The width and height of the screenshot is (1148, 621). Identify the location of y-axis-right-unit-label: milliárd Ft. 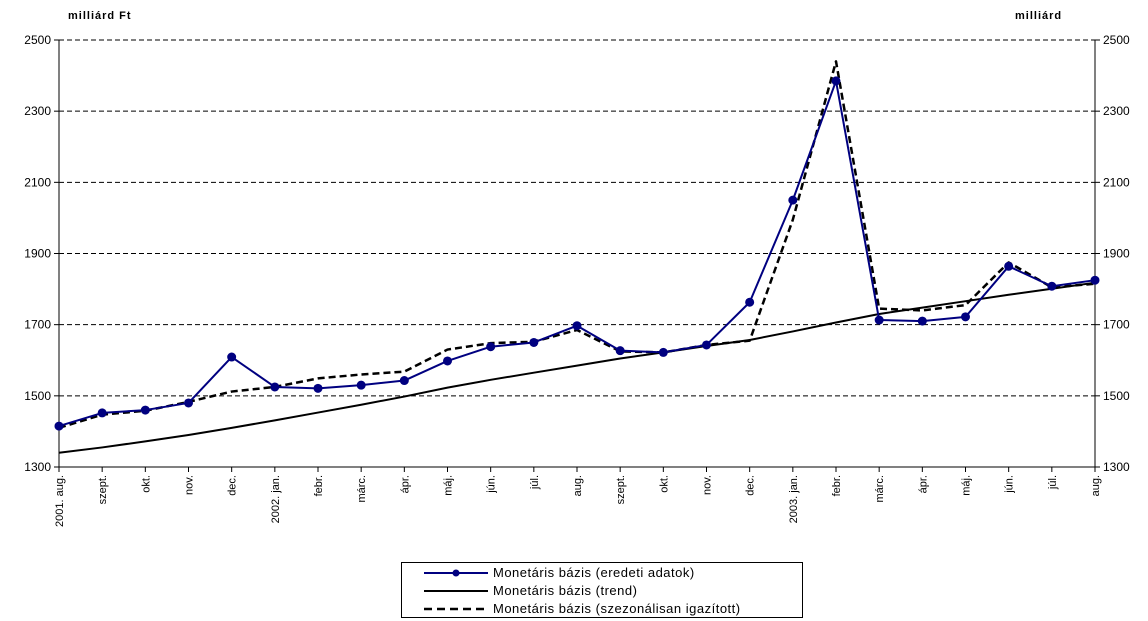
(1039, 17).